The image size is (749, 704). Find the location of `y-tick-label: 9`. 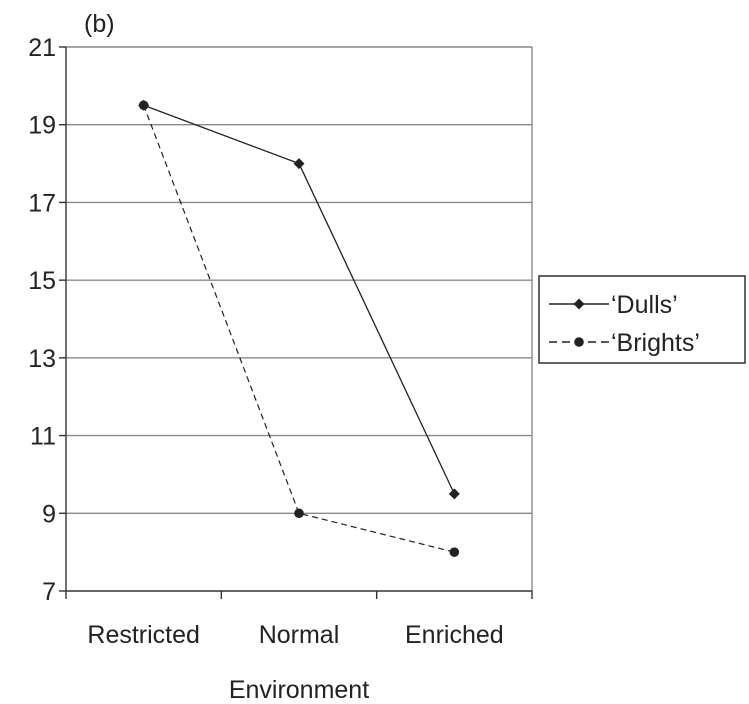

y-tick-label: 9 is located at coordinates (49, 514).